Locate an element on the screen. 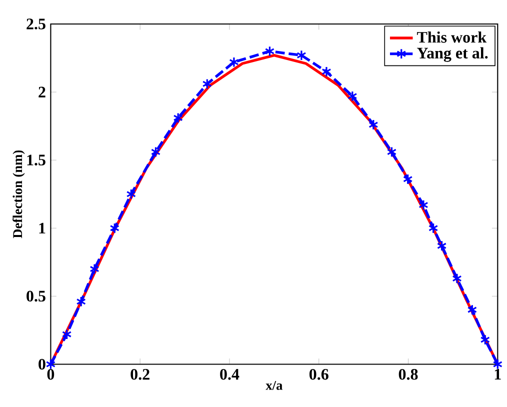 The height and width of the screenshot is (407, 507). y-tick-label: 1 is located at coordinates (42, 228).